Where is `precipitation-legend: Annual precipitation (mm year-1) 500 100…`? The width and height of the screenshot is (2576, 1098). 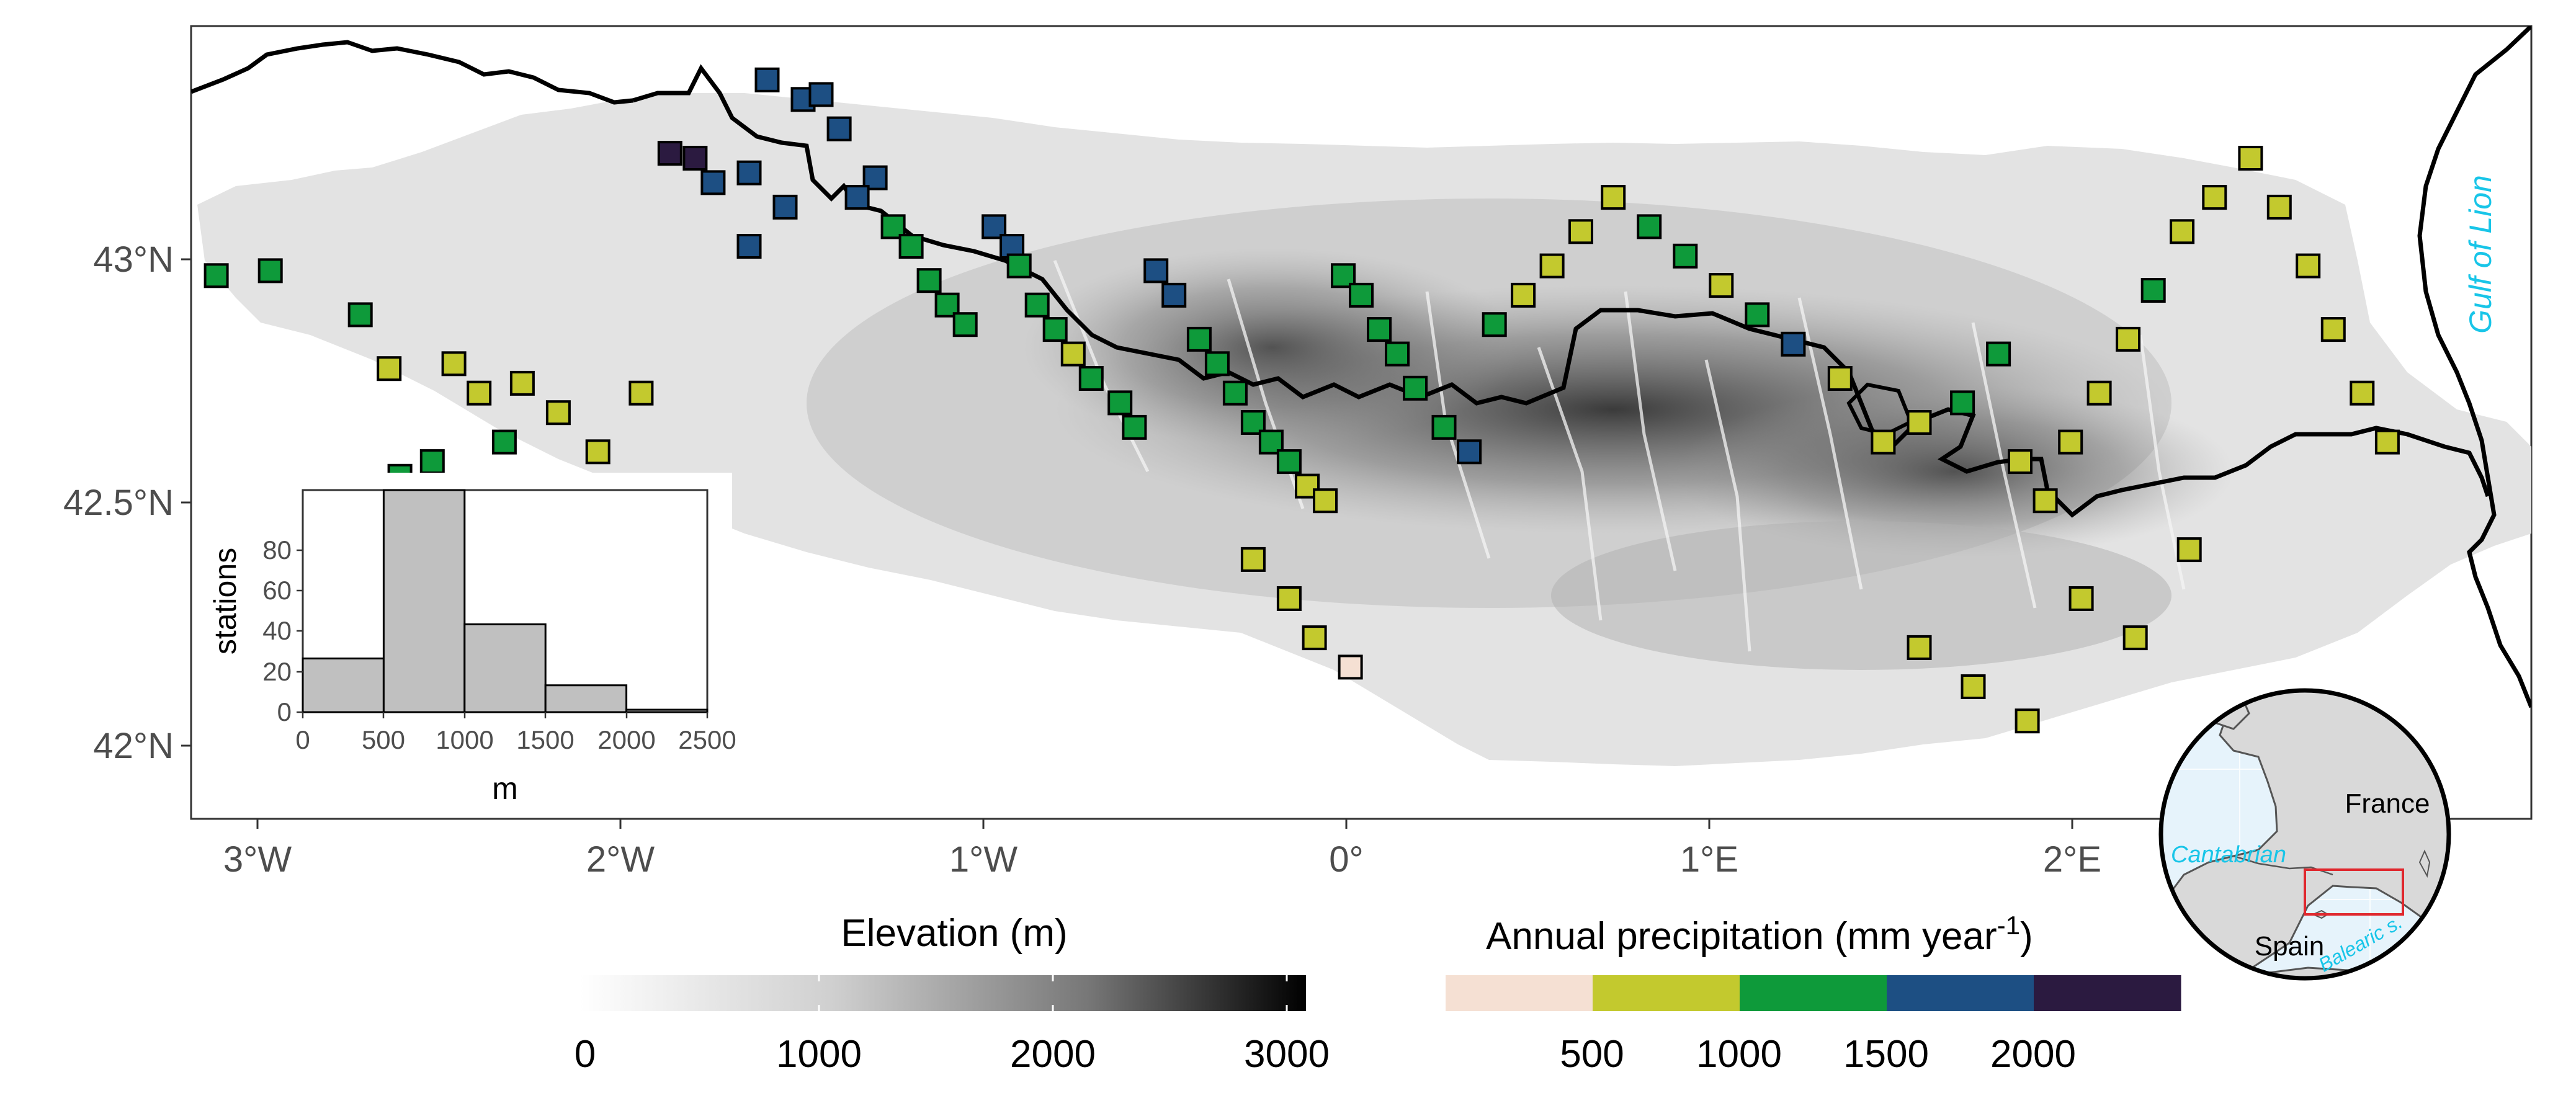 precipitation-legend: Annual precipitation (mm year-1) 500 100… is located at coordinates (1813, 993).